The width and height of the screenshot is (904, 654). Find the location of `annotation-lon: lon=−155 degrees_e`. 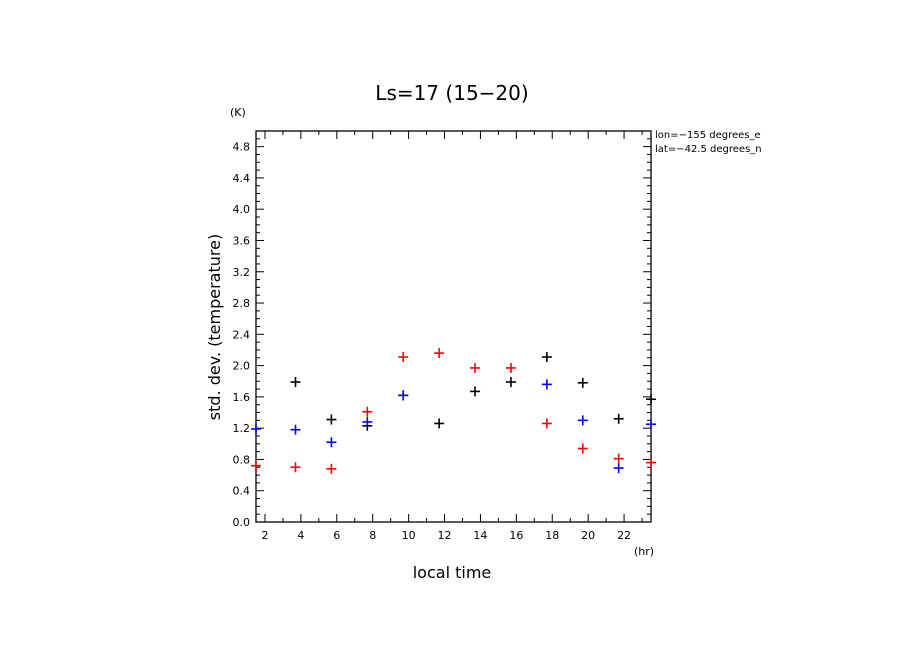

annotation-lon: lon=−155 degrees_e is located at coordinates (708, 135).